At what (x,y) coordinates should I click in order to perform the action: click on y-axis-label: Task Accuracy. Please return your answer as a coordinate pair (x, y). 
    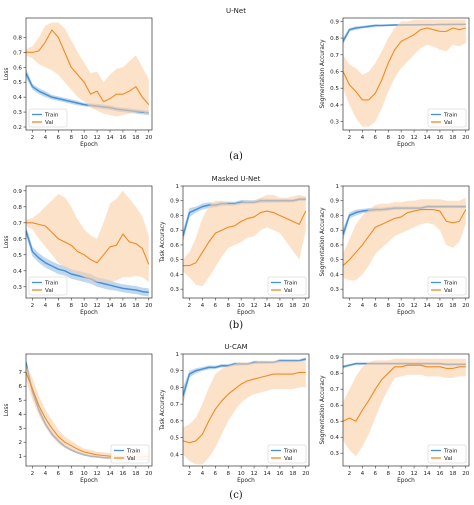
    Looking at the image, I should click on (163, 410).